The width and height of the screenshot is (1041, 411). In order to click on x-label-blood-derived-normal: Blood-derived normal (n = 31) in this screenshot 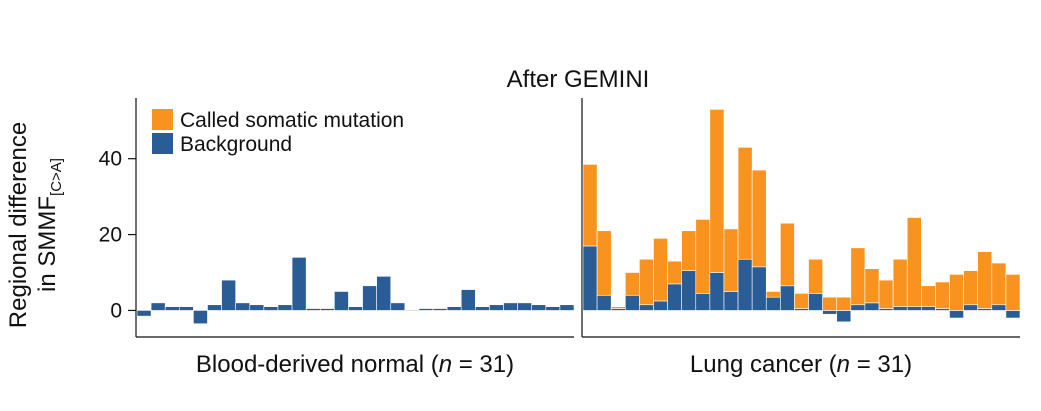, I will do `click(355, 364)`.